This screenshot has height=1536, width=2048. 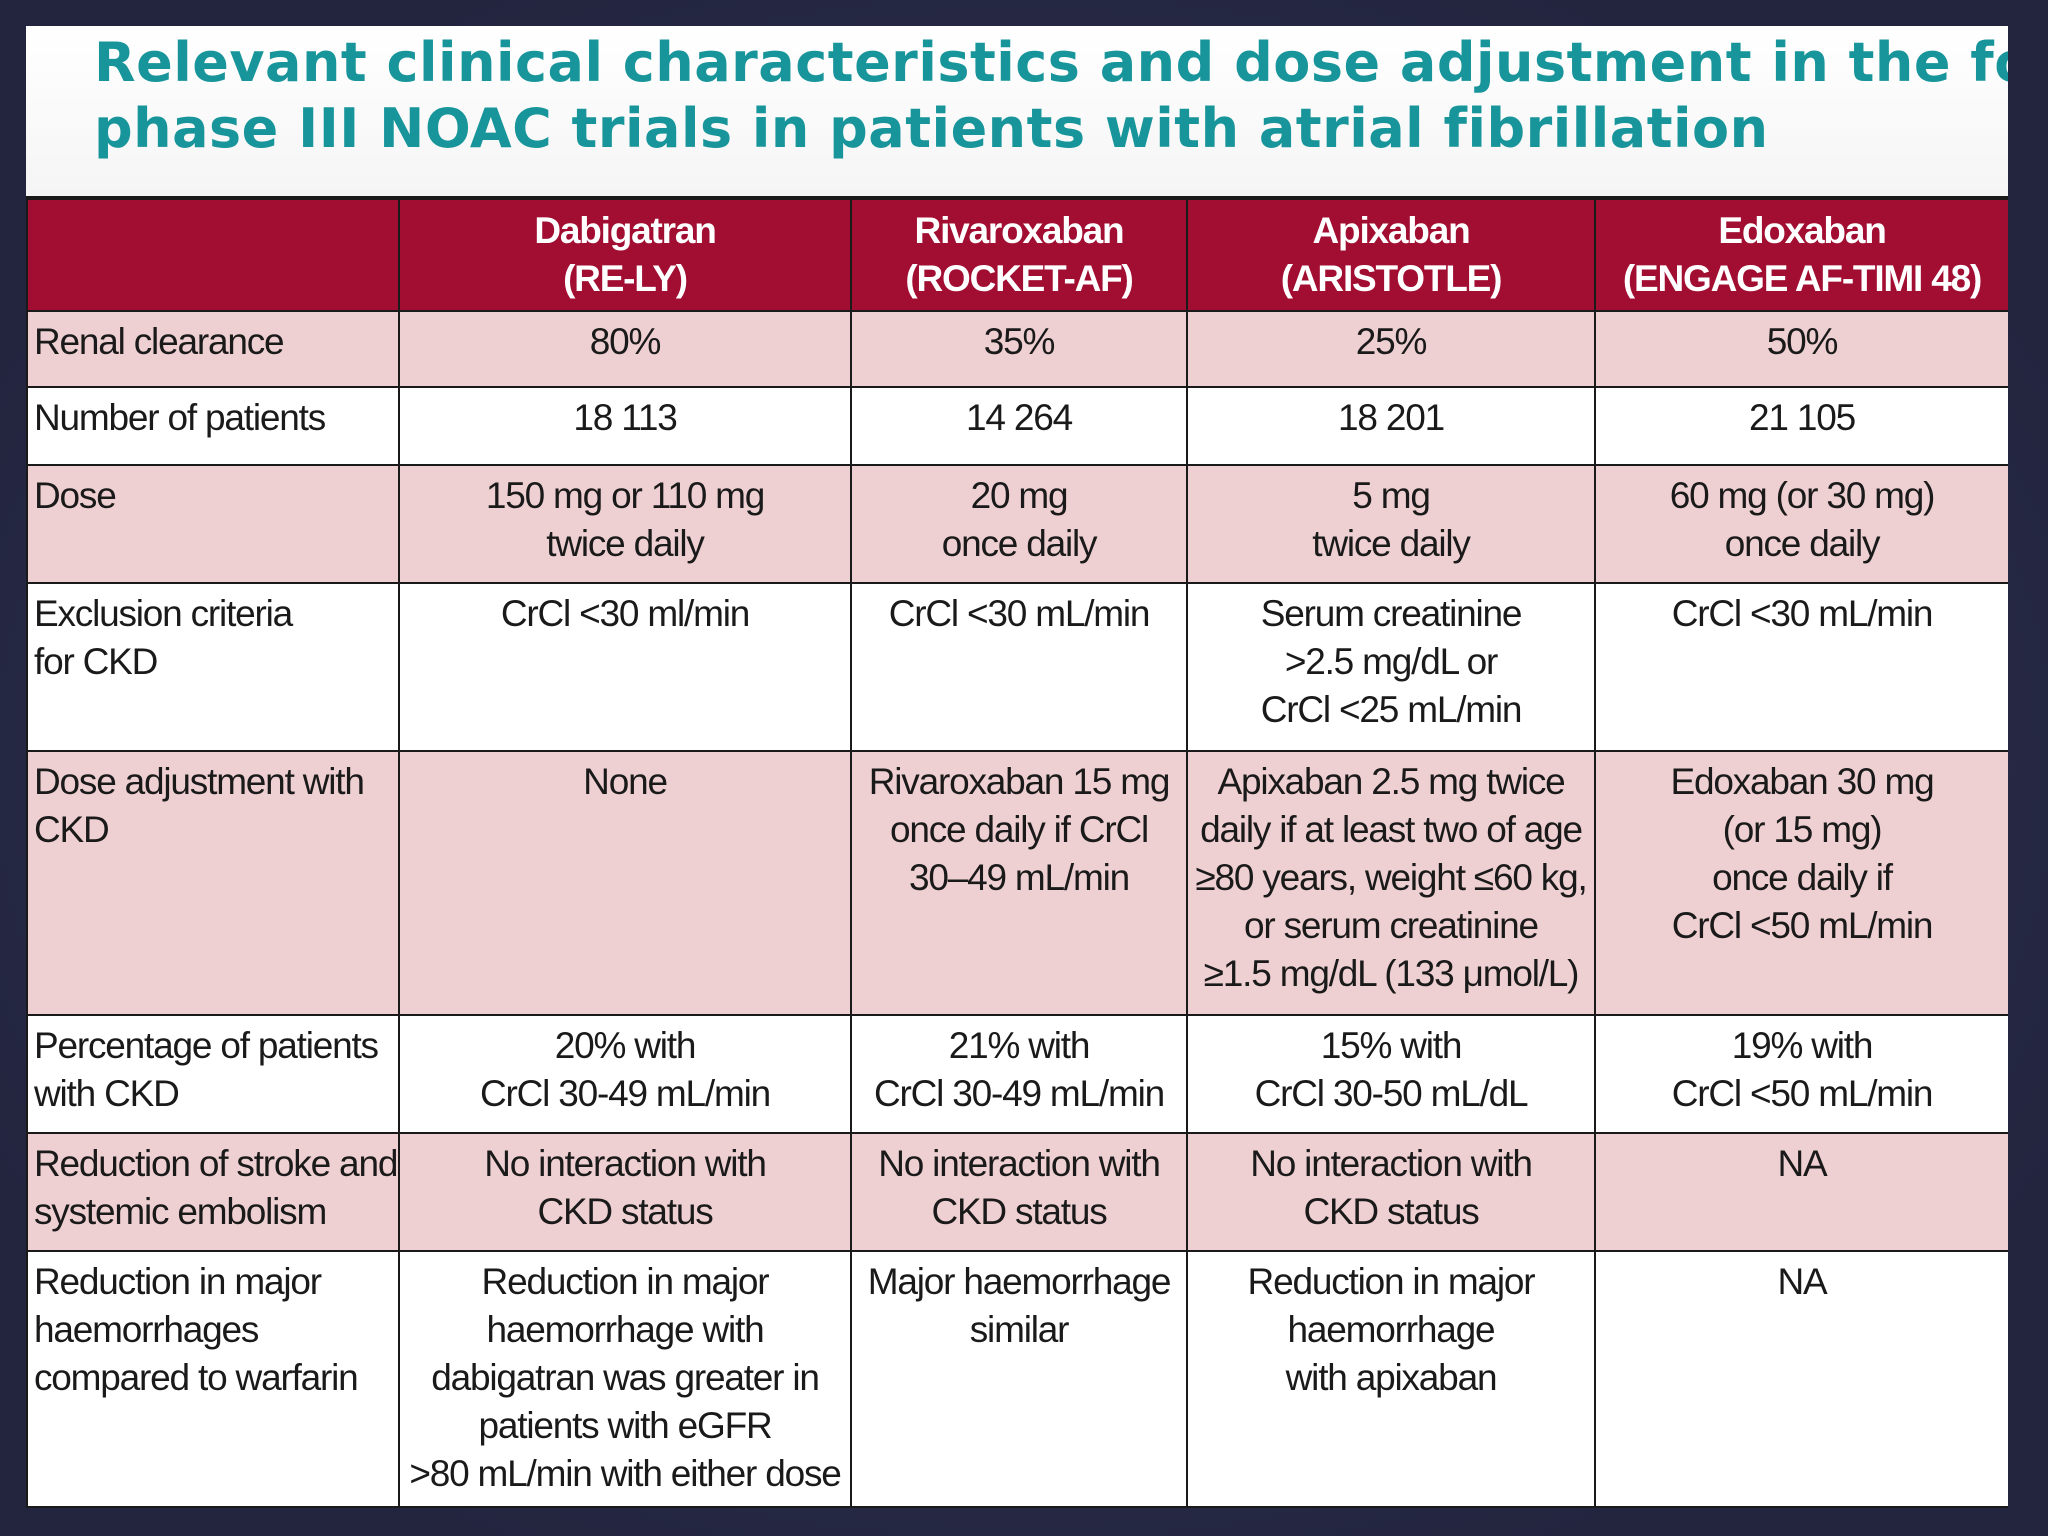 What do you see at coordinates (1391, 973) in the screenshot?
I see `cell-line: ≥1.5 mg/dL (133 μmol/L)` at bounding box center [1391, 973].